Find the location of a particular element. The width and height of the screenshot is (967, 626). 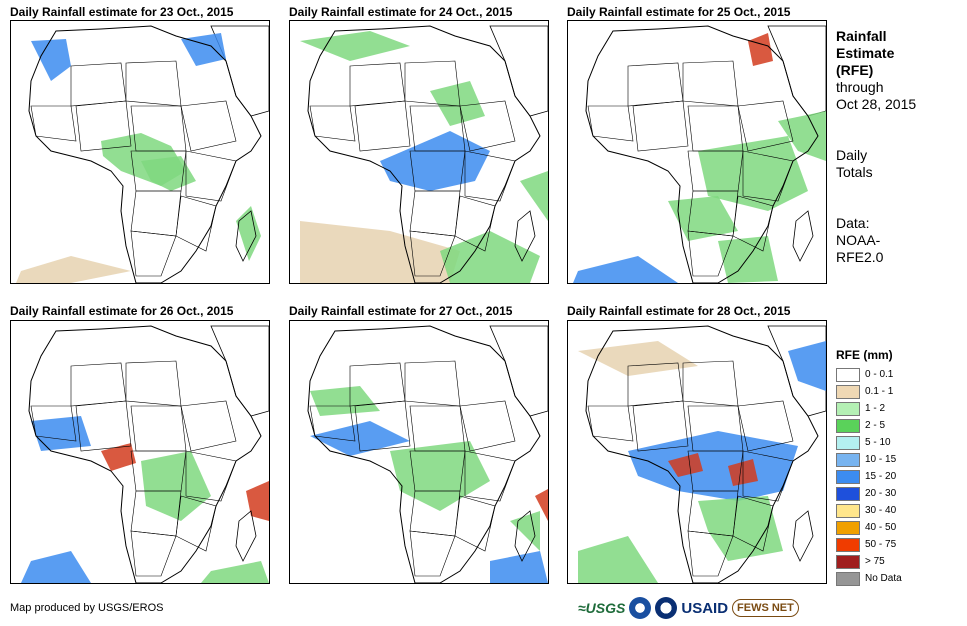

info-rfe: RFE2.0 is located at coordinates (860, 257).